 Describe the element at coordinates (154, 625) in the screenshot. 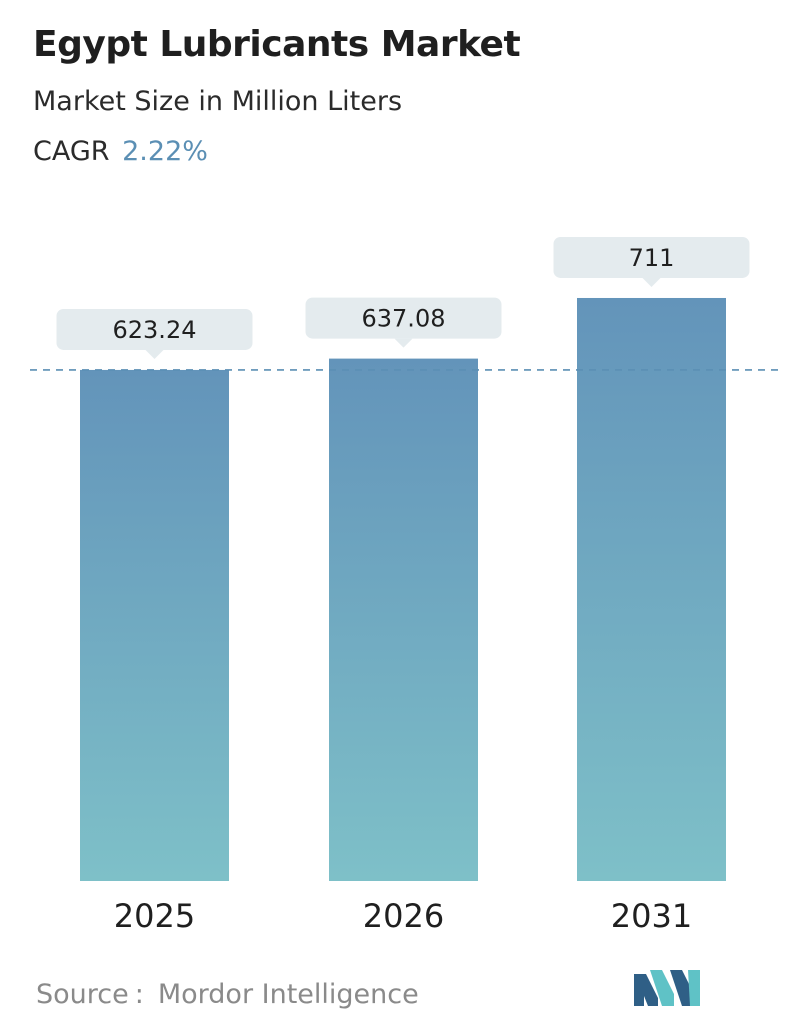

I see `bar-2025` at that location.